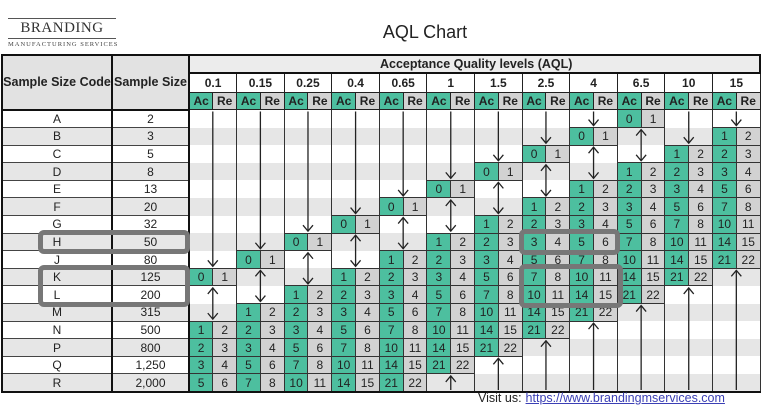  I want to click on sample-size-code: D, so click(57, 171).